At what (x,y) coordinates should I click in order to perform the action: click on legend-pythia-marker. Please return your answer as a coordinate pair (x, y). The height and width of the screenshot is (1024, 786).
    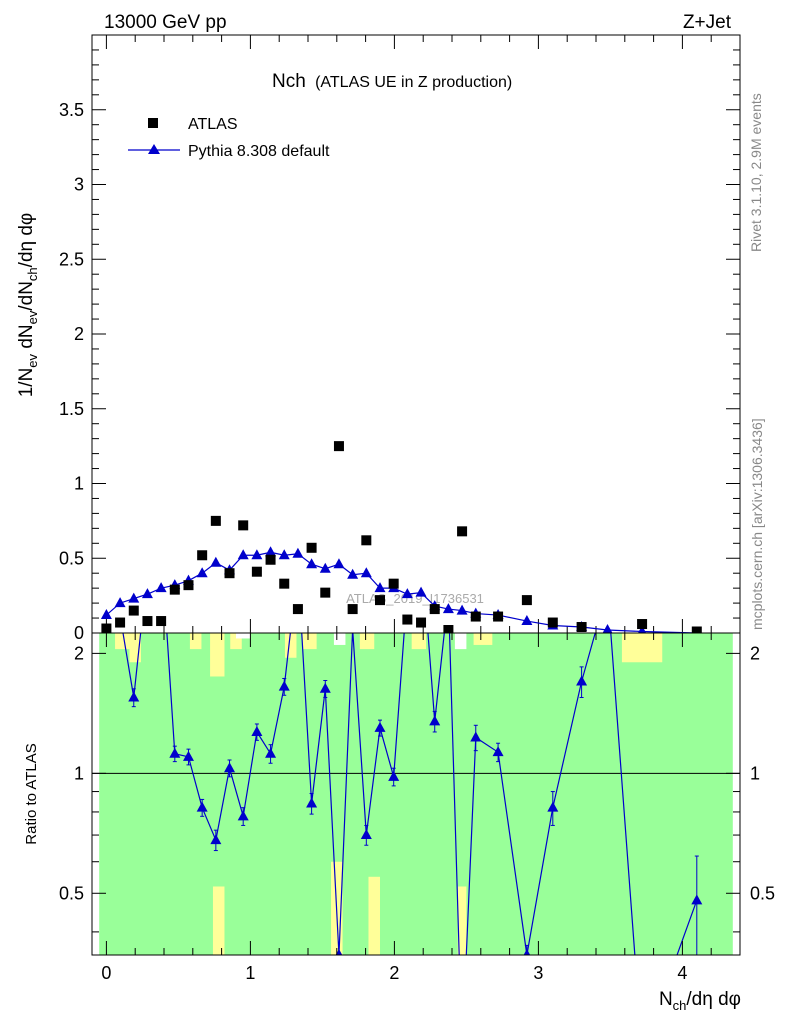
    Looking at the image, I should click on (154, 149).